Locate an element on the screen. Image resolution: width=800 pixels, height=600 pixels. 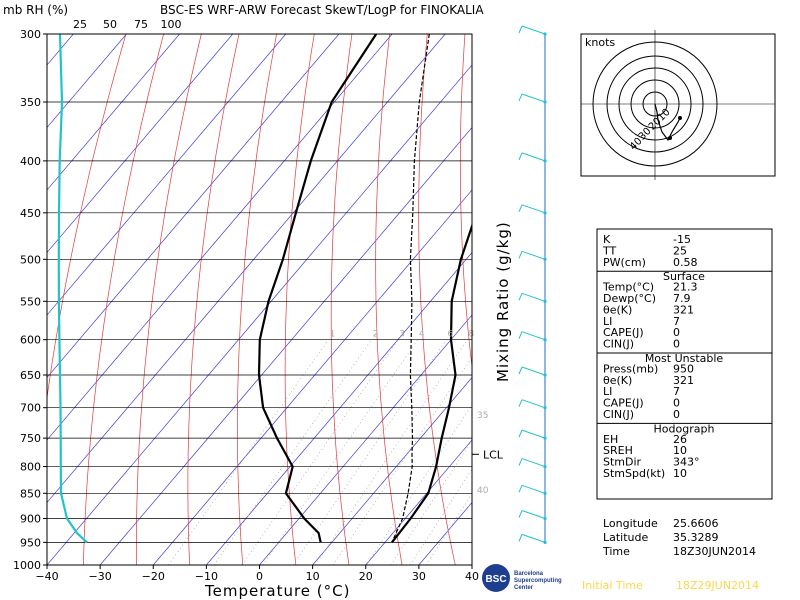
rh-tick-label: 25 is located at coordinates (80, 24).